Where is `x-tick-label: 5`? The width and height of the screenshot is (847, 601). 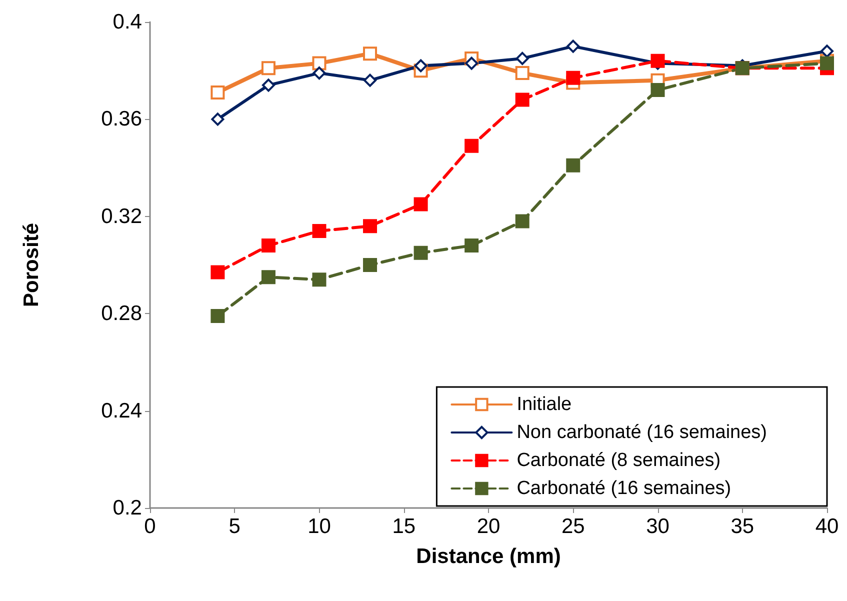 x-tick-label: 5 is located at coordinates (234, 526).